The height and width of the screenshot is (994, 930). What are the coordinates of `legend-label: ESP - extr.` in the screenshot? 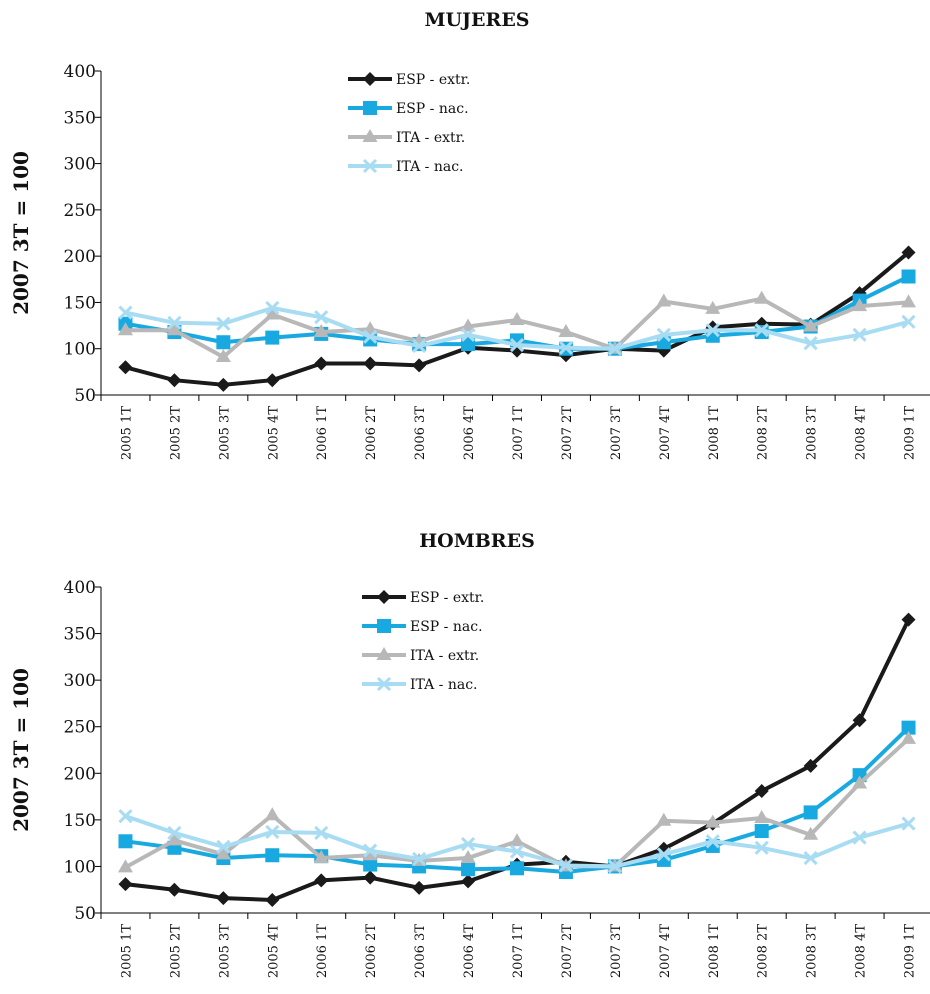 It's located at (447, 598).